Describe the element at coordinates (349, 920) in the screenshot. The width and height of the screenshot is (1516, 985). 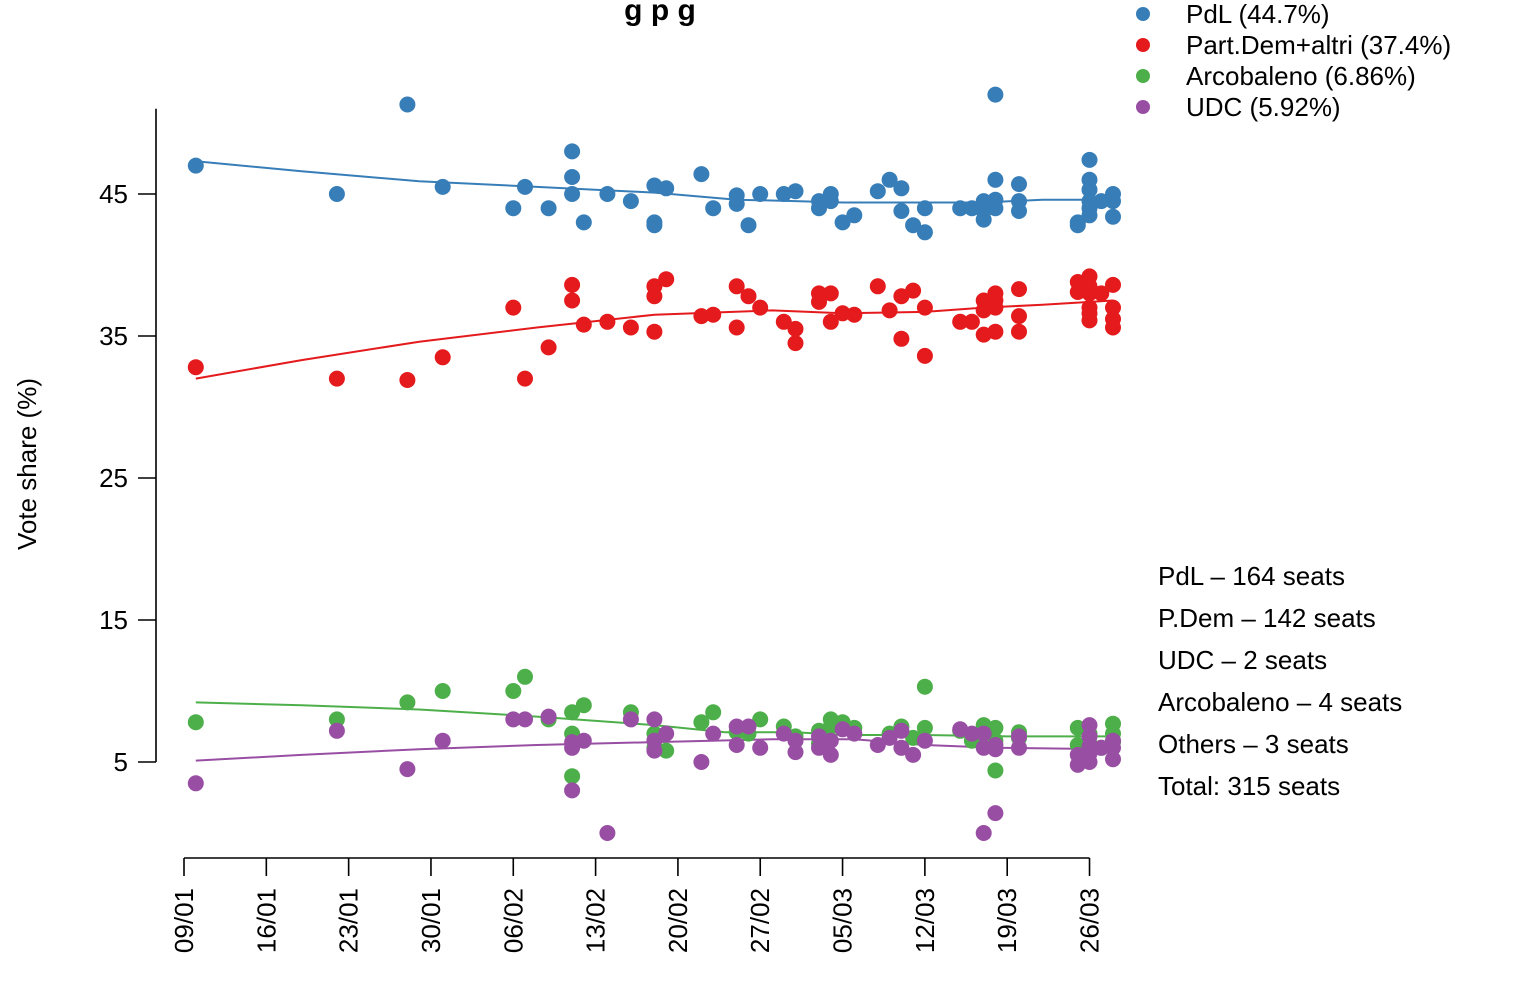
I see `x-tick-label: 23/01` at that location.